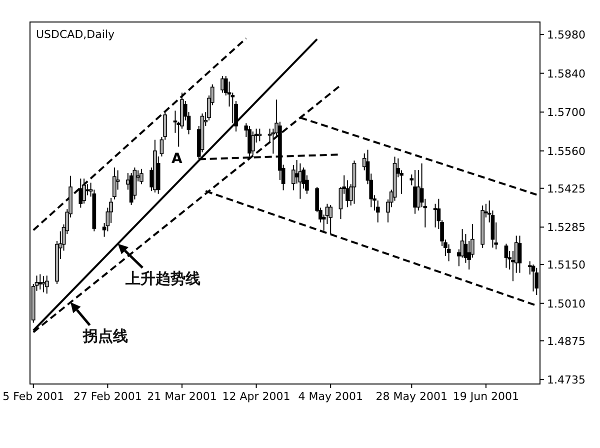 The height and width of the screenshot is (448, 600). Describe the element at coordinates (412, 396) in the screenshot. I see `x-tick-label: 28 May 2001` at that location.